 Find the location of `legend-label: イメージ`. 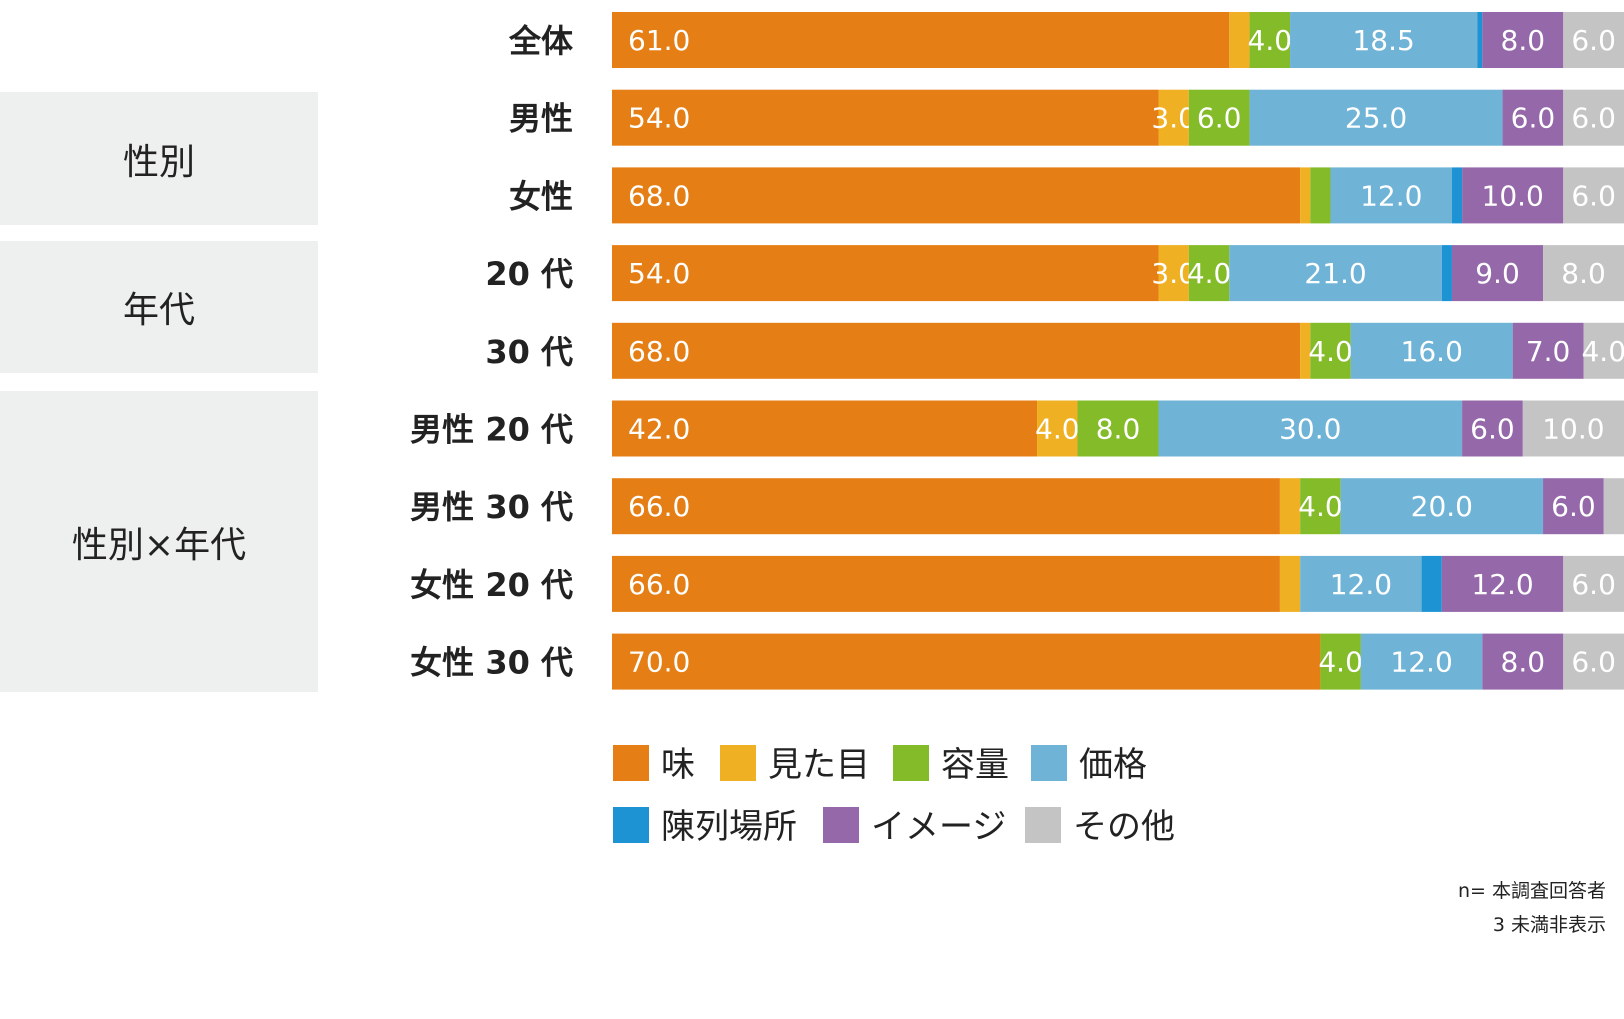

legend-label: イメージ is located at coordinates (938, 827).